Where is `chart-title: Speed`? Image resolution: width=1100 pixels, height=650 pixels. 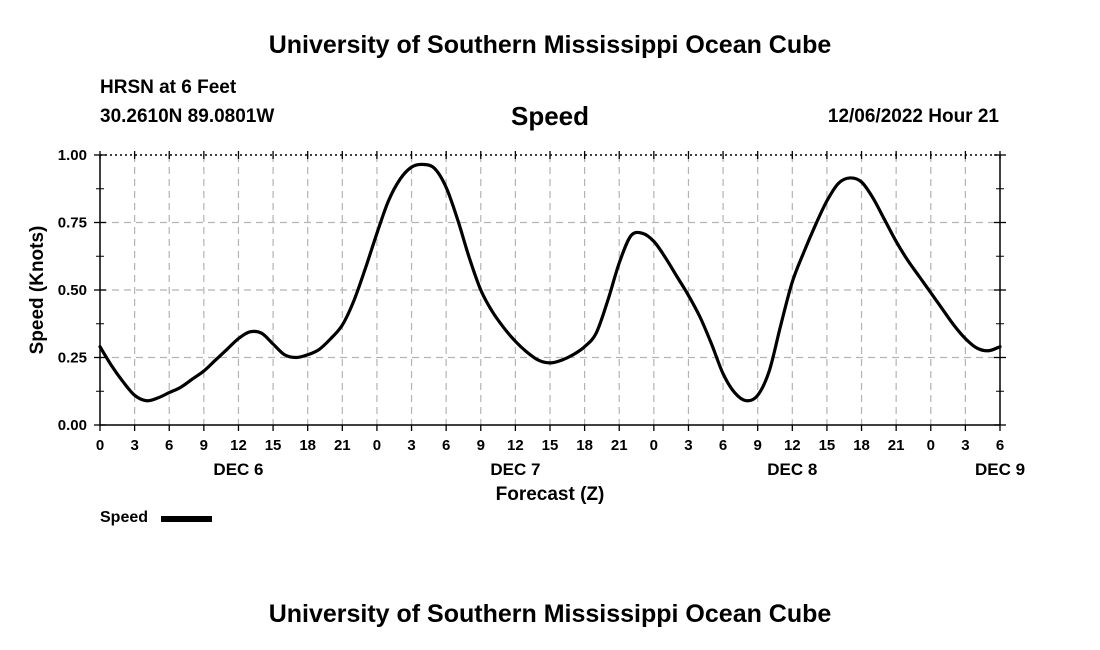 chart-title: Speed is located at coordinates (550, 116).